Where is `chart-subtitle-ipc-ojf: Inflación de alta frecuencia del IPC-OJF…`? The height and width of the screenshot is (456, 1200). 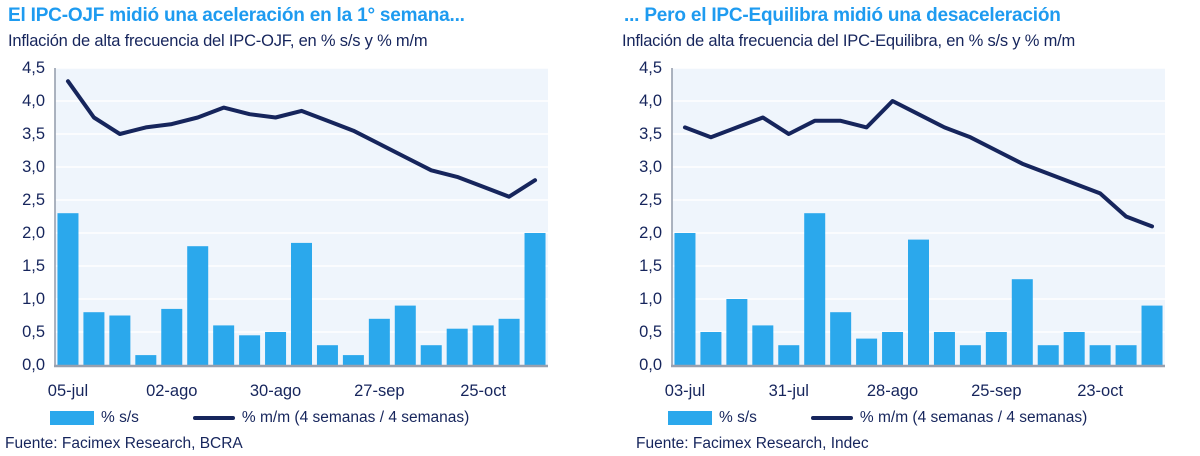 chart-subtitle-ipc-ojf: Inflación de alta frecuencia del IPC-OJF… is located at coordinates (218, 41).